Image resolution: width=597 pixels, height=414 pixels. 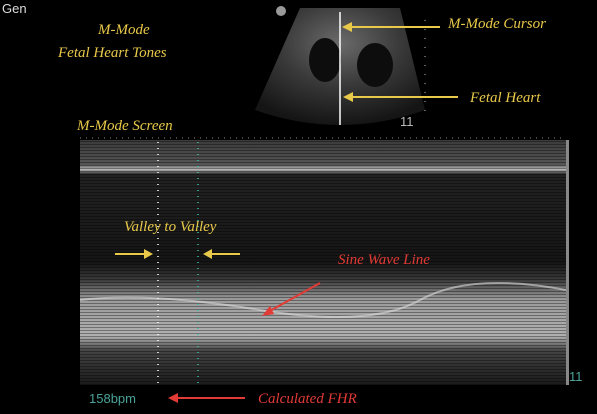 What do you see at coordinates (496, 24) in the screenshot?
I see `annotation: M-Mode Cursor` at bounding box center [496, 24].